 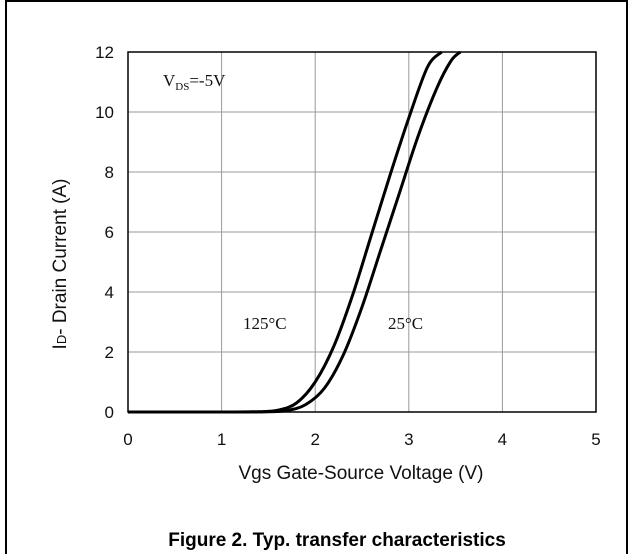 I want to click on x-tick-label: 5, so click(x=595, y=439).